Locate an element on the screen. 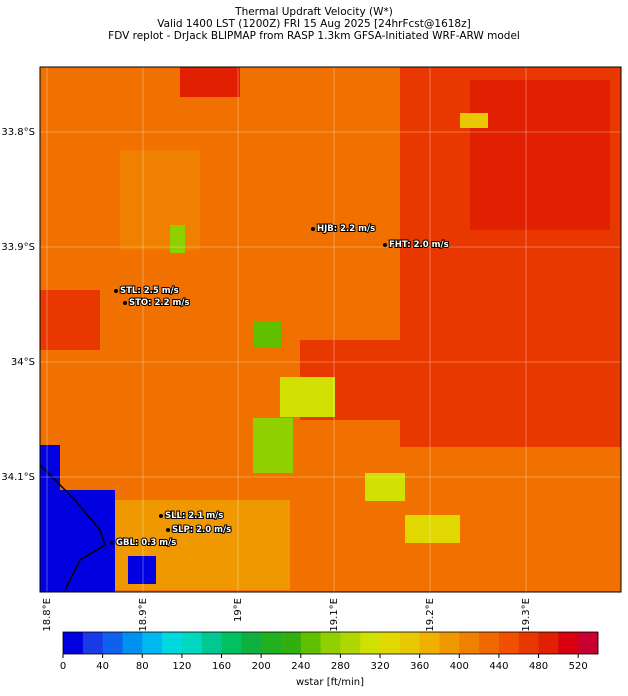  station-label: SLP: 2.0 m/s is located at coordinates (201, 530).